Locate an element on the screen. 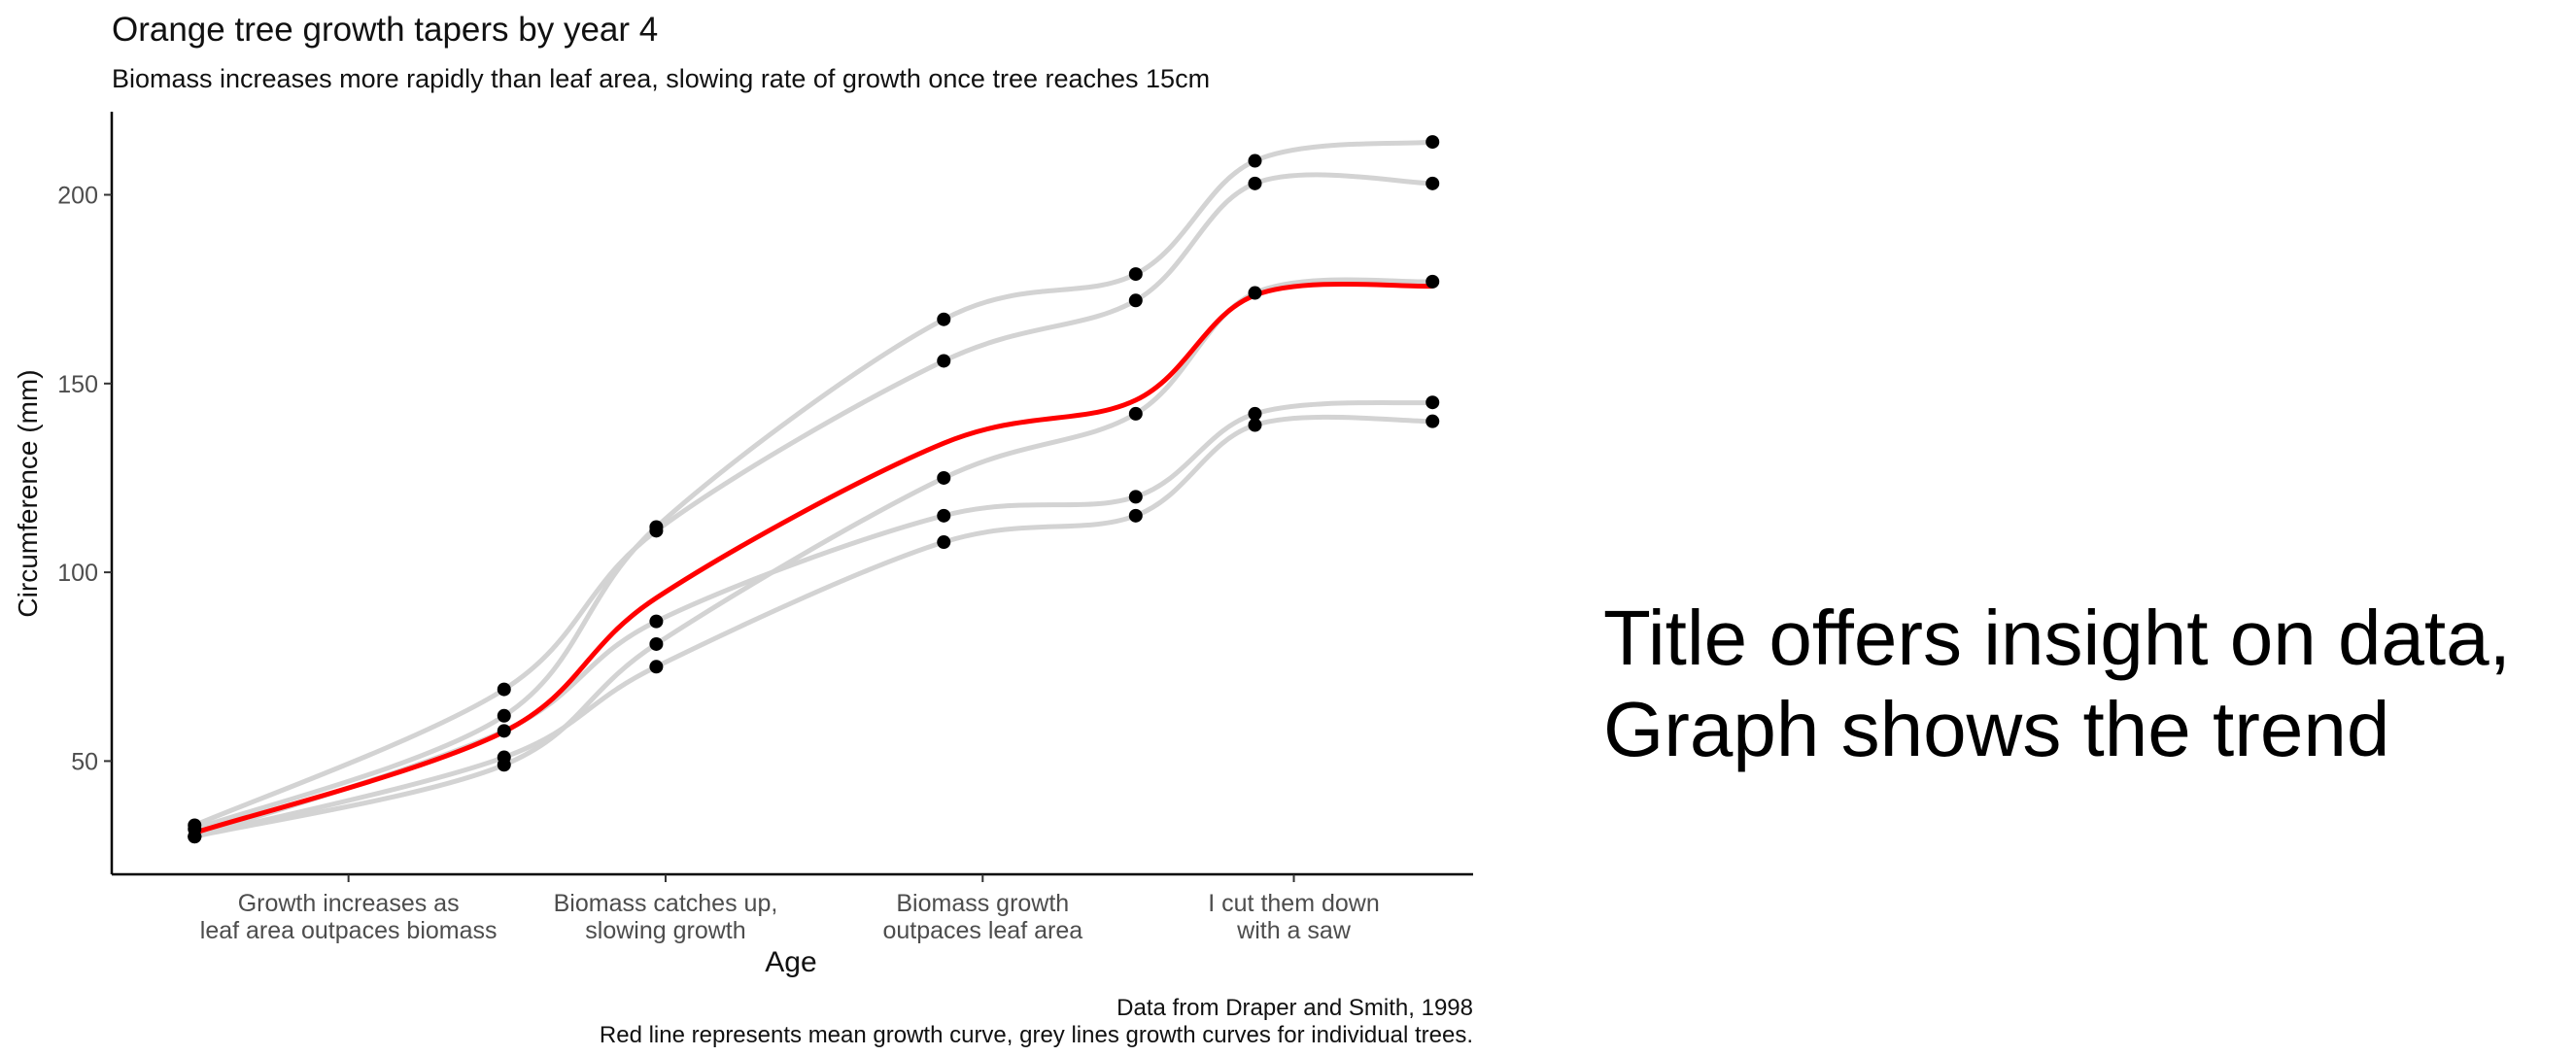 Image resolution: width=2576 pixels, height=1056 pixels. side-note-line-1: Title offers insight on data, is located at coordinates (2057, 638).